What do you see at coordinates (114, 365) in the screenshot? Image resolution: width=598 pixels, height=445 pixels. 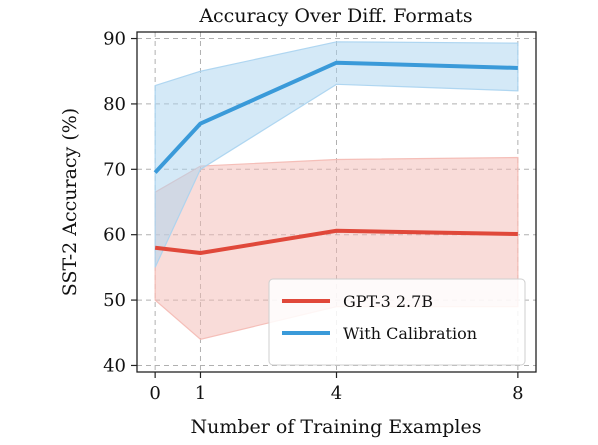 I see `y-tick-label: 40` at bounding box center [114, 365].